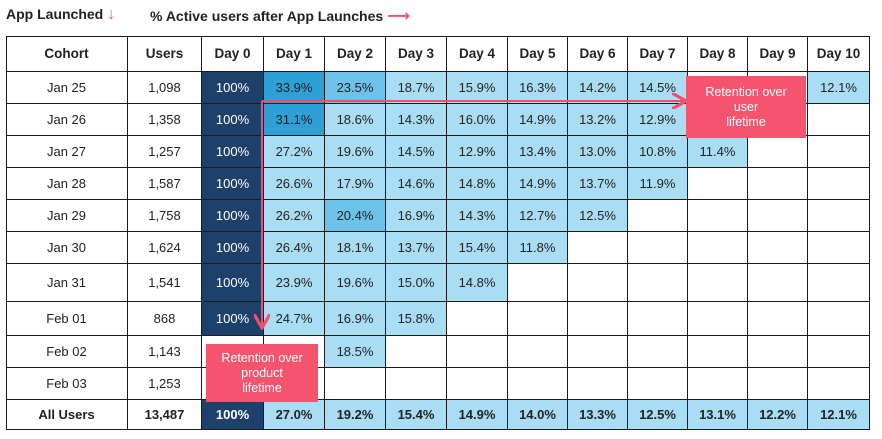  I want to click on callout-line: Retention over, so click(262, 357).